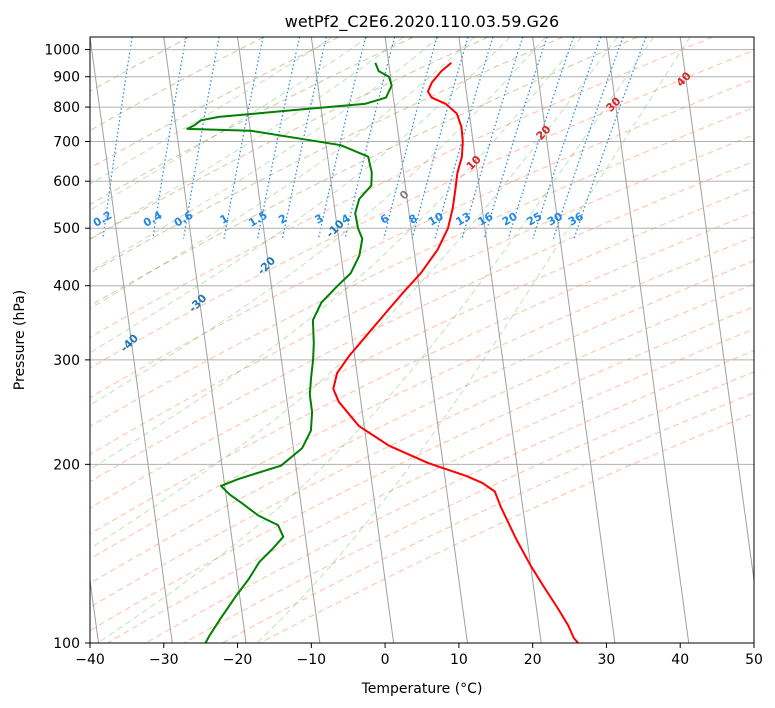  I want to click on mixing-ratio-label: 0.4, so click(153, 218).